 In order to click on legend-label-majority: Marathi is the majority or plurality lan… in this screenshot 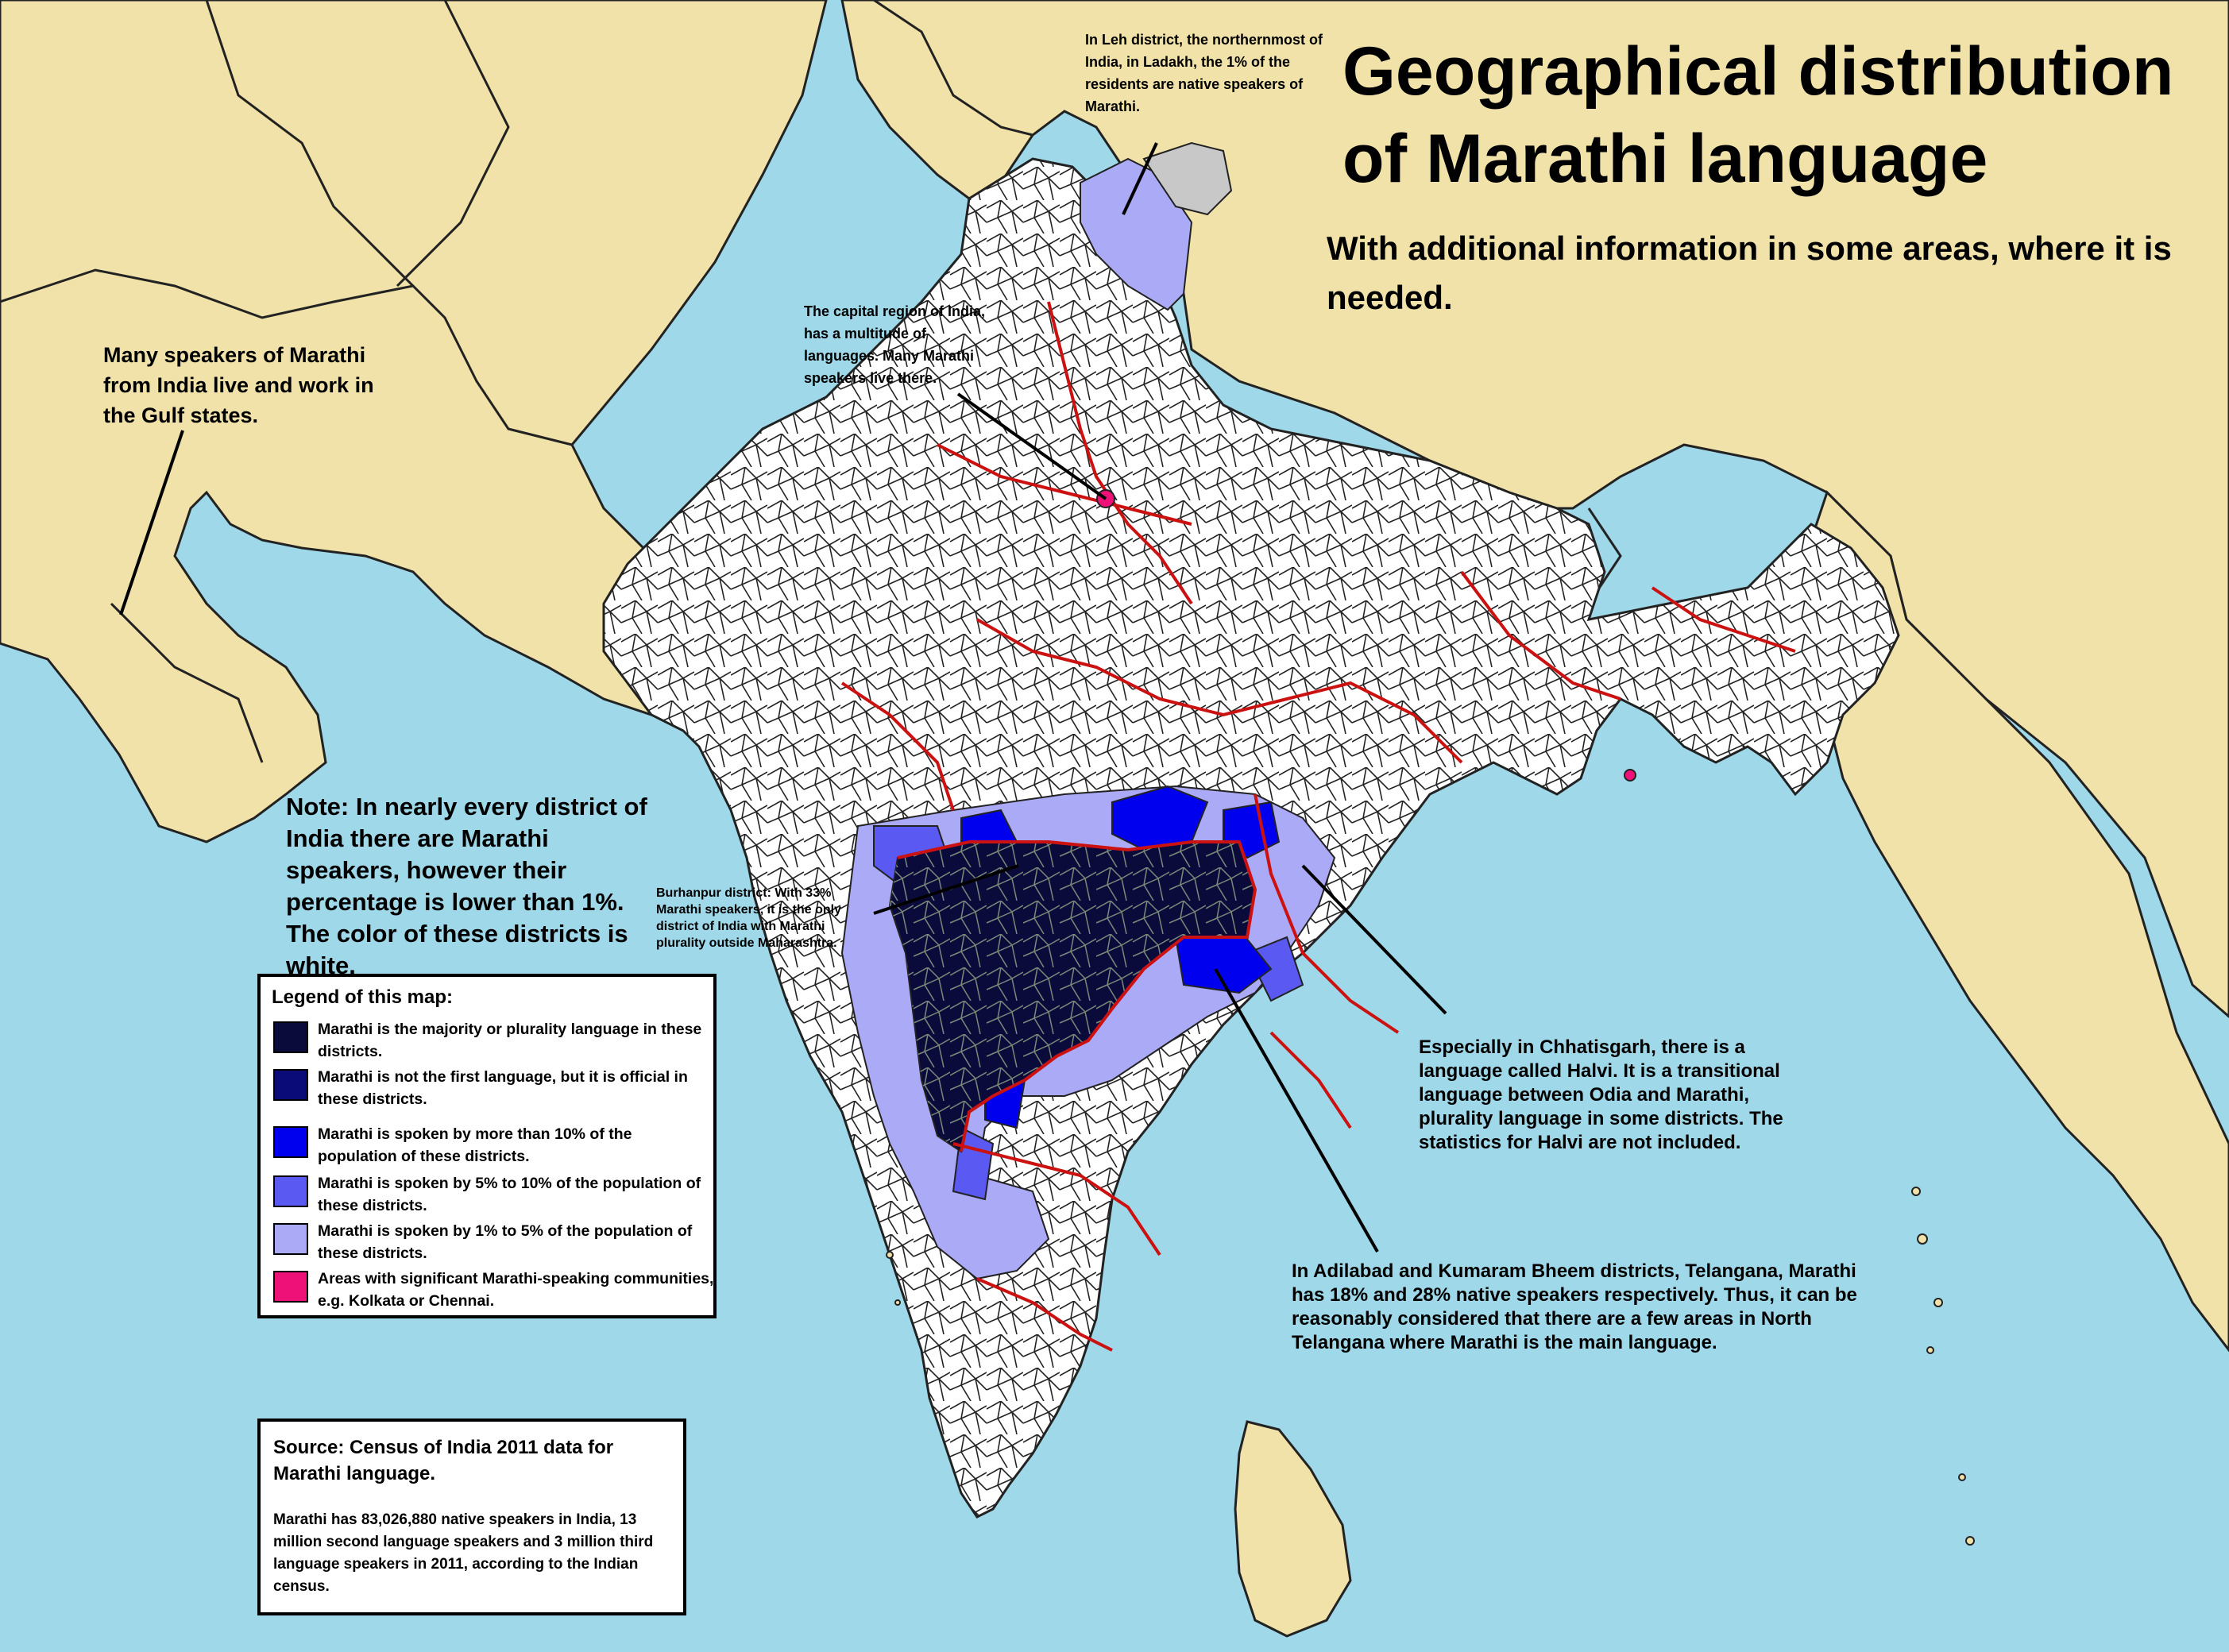, I will do `click(510, 1040)`.